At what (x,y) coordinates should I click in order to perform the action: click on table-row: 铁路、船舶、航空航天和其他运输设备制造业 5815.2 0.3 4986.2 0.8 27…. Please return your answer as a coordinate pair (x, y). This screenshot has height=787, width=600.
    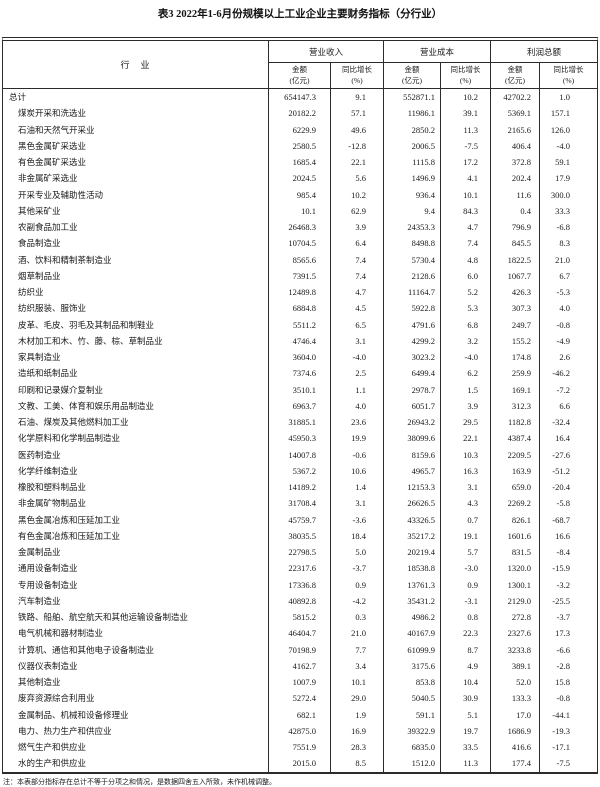
    Looking at the image, I should click on (300, 617).